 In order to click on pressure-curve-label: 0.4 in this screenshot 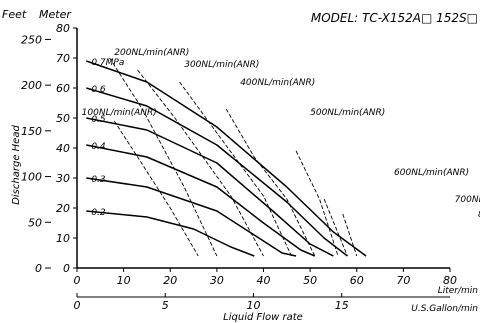, I will do `click(98, 147)`.